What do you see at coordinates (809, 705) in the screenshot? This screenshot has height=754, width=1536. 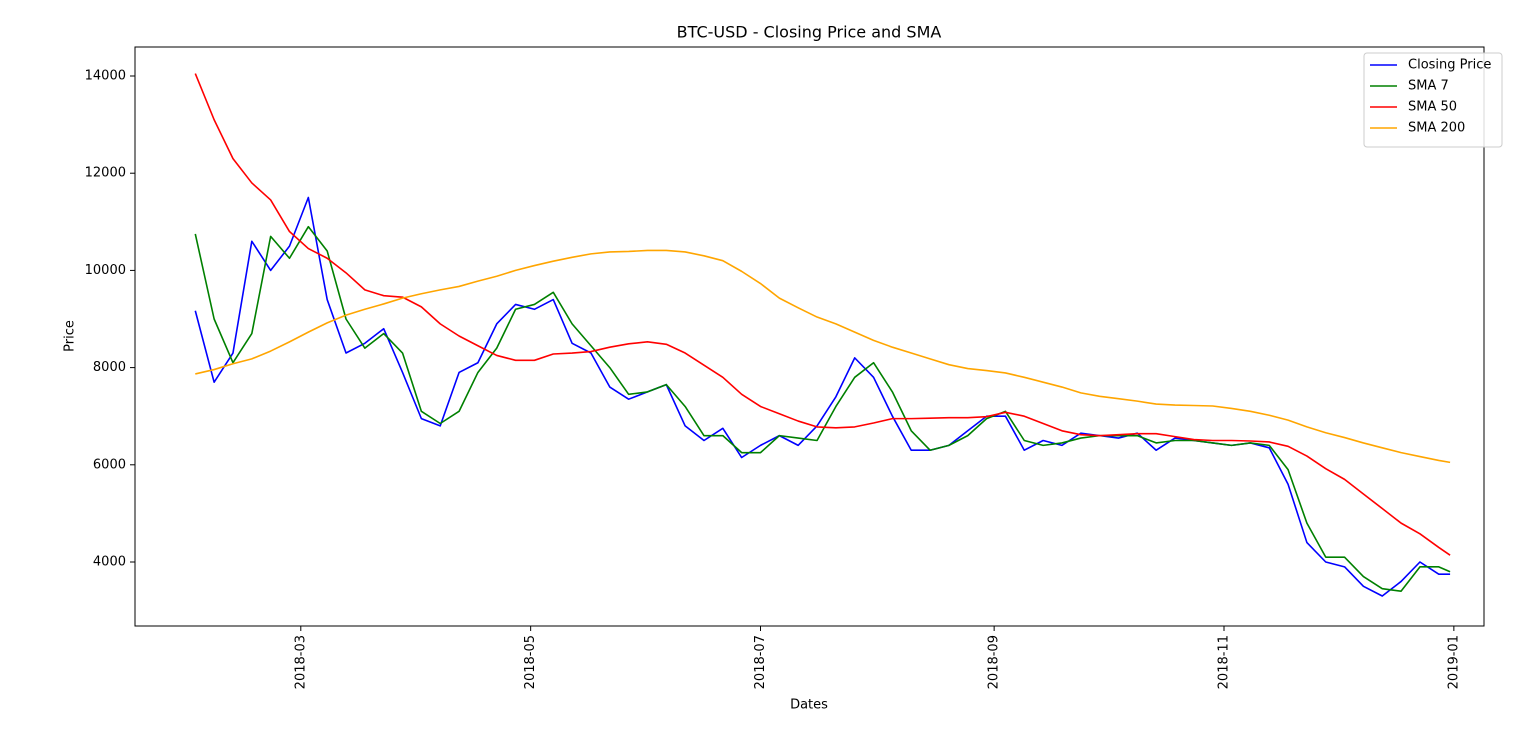 I see `x-axis-label: Dates` at bounding box center [809, 705].